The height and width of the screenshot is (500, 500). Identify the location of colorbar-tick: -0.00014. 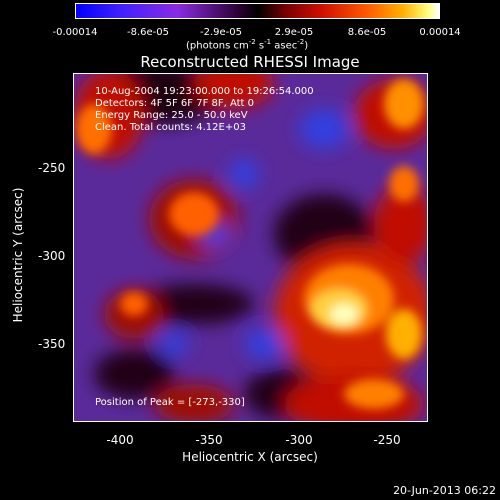
(75, 32).